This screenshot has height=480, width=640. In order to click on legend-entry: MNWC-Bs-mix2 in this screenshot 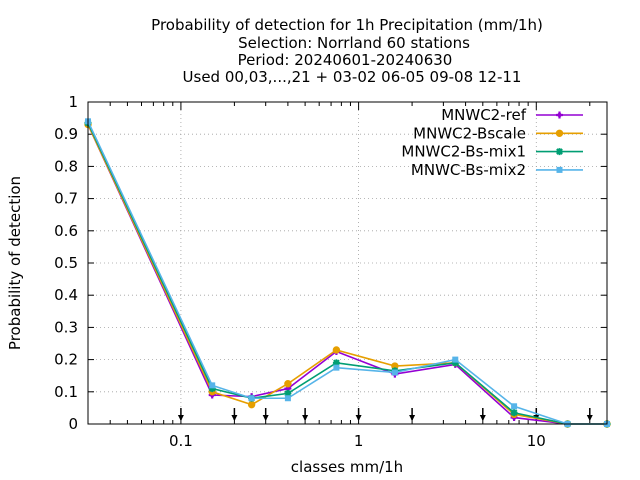, I will do `click(497, 170)`.